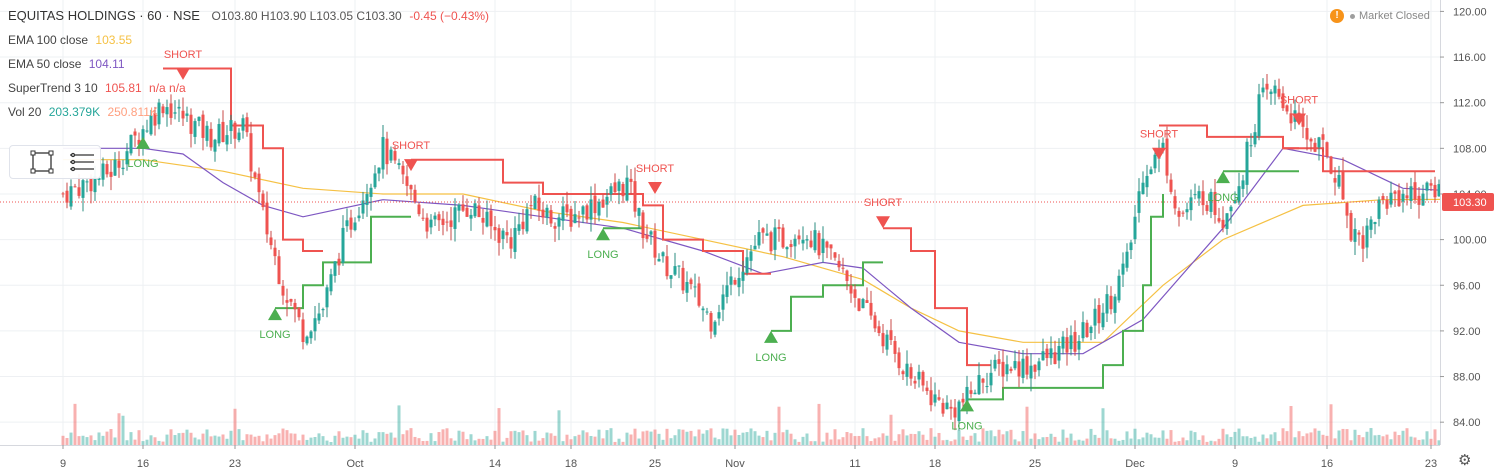 Image resolution: width=1494 pixels, height=474 pixels. I want to click on time-axis: 9 16 23 Oct 14 18 25 Nov 11 18 25 Dec 9 16 23, so click(720, 459).